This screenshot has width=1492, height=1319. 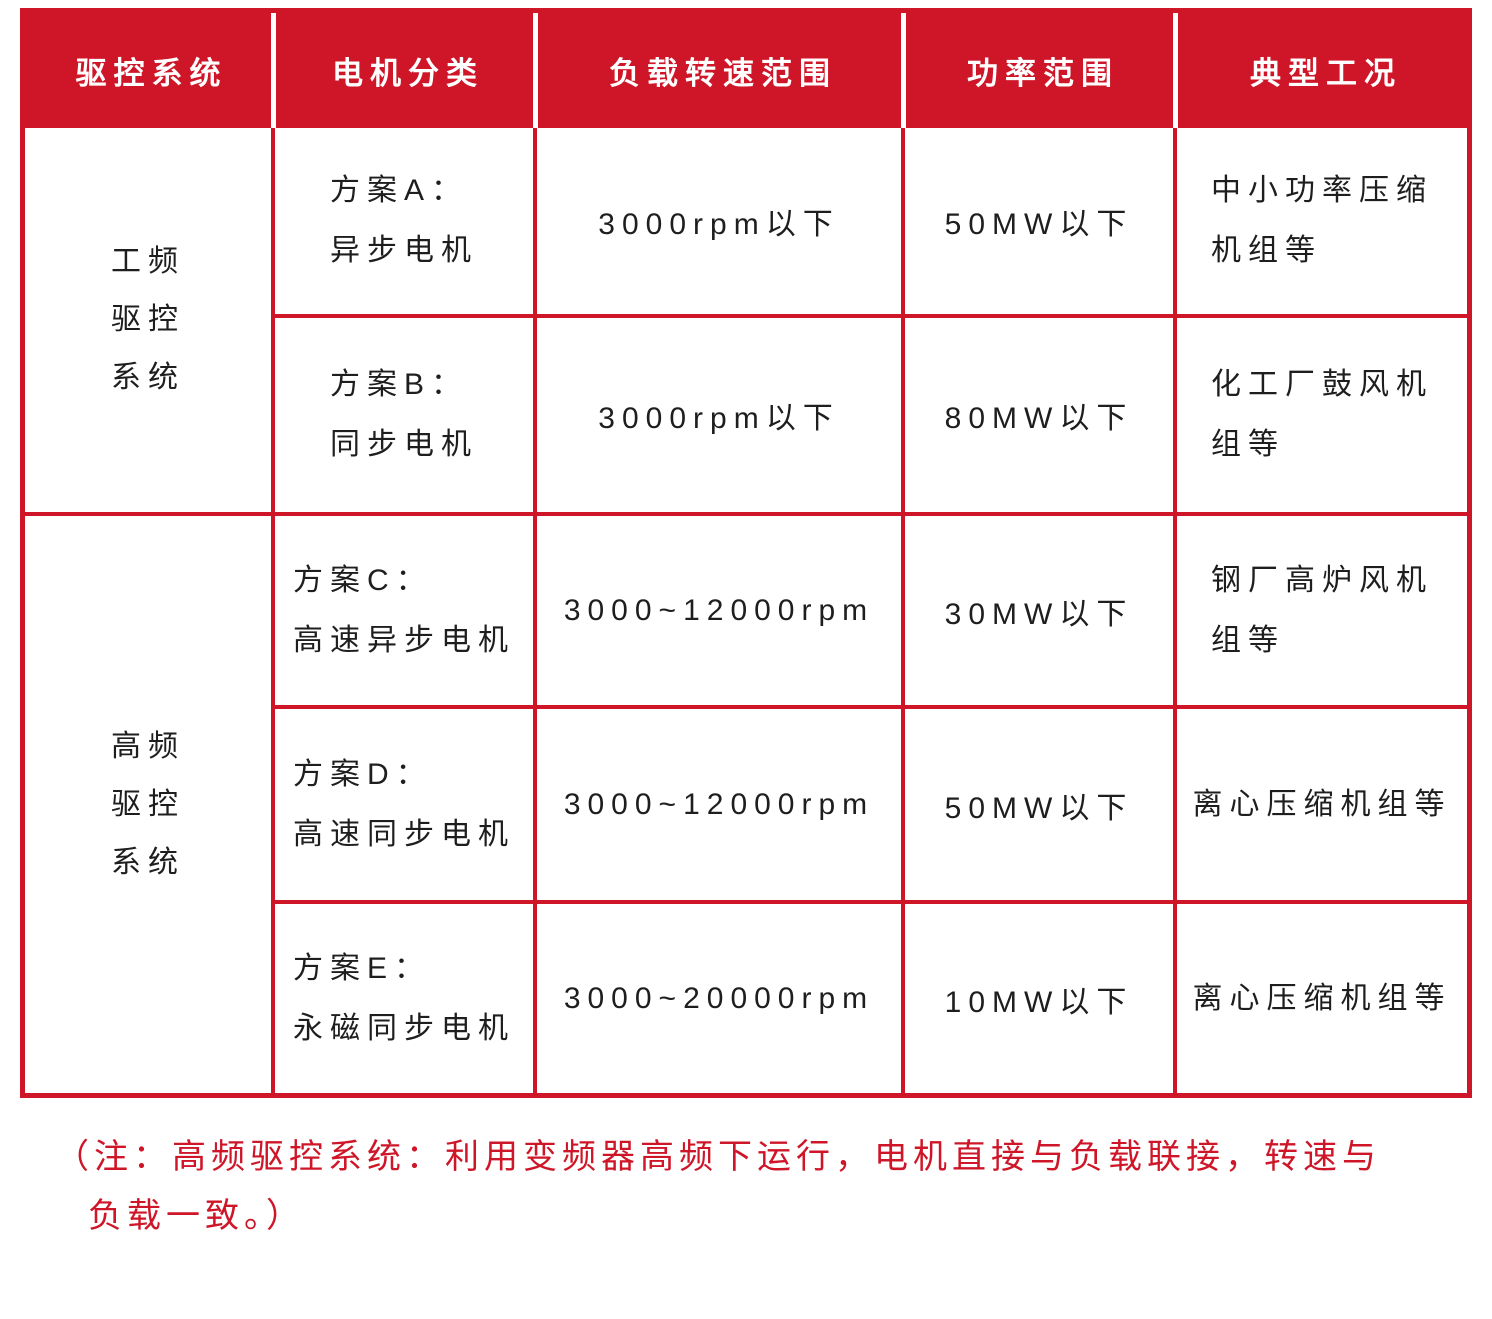 I want to click on group-cell-line-frequency-system: 工频 驱控 系统, so click(x=148, y=320).